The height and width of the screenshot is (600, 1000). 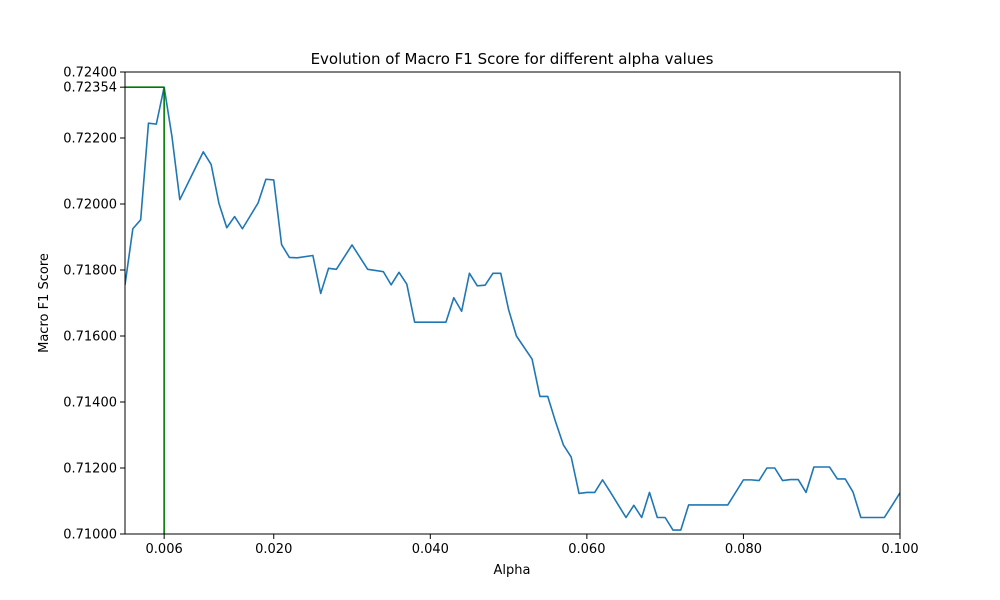 What do you see at coordinates (164, 549) in the screenshot?
I see `x-tick-label: 0.006` at bounding box center [164, 549].